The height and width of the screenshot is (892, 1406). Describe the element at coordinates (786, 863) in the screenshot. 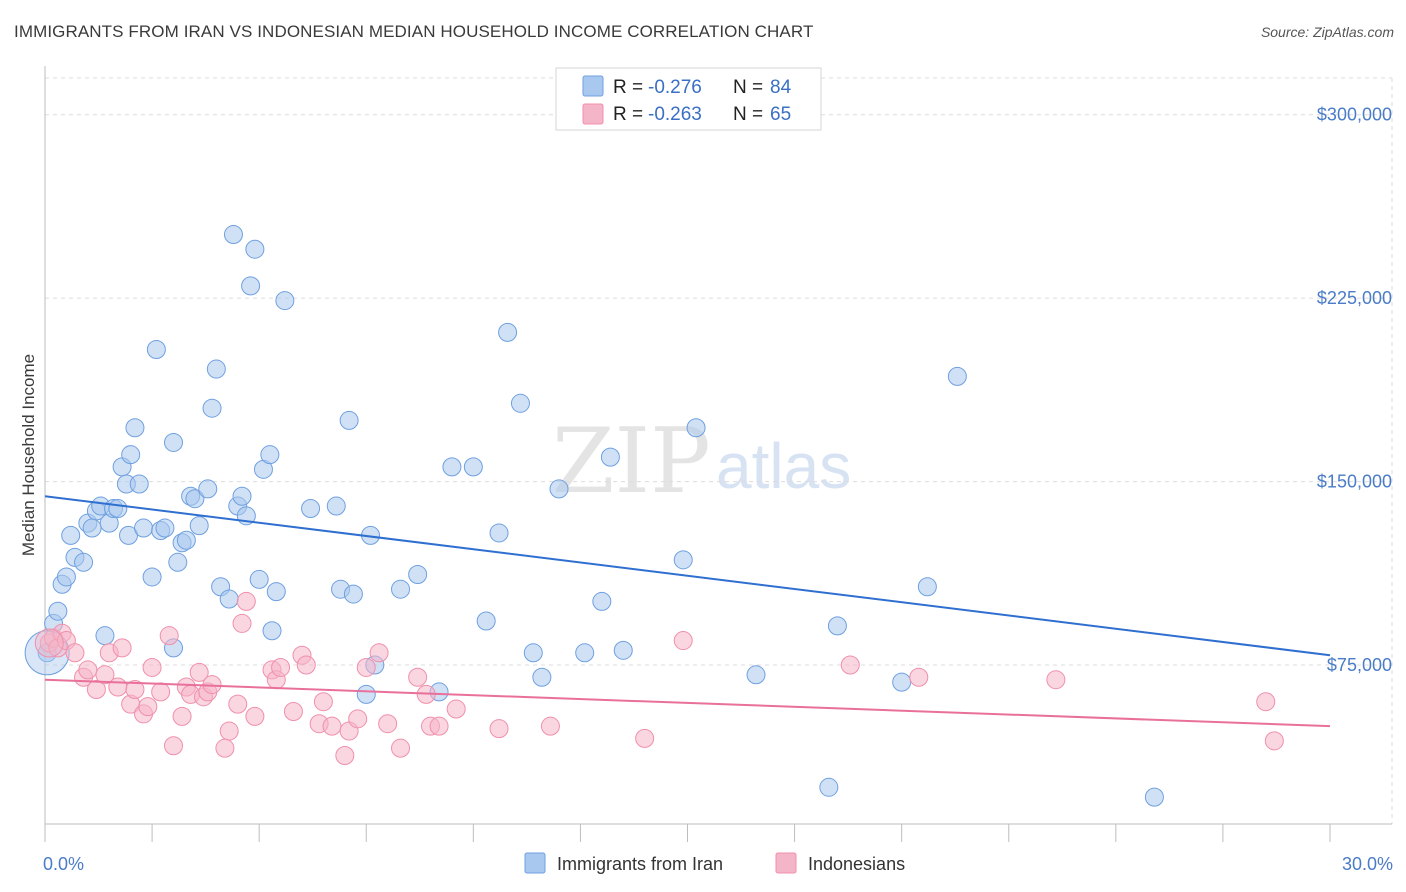

I see `bottom-legend-swatch-indonesians` at that location.